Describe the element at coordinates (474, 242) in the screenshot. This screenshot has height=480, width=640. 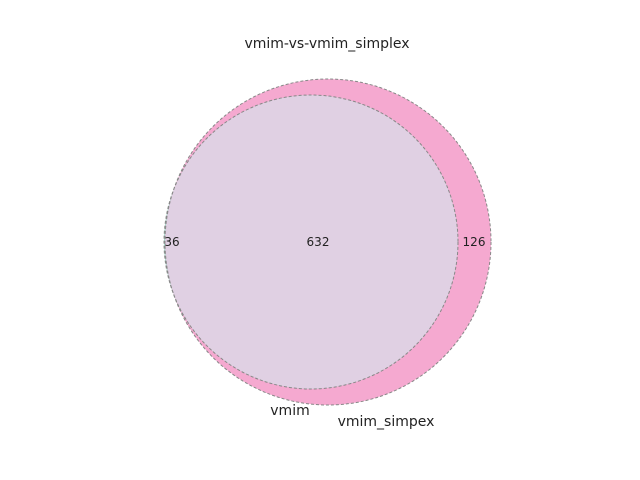
I see `region-only-vmim-simplex-count: 126` at that location.